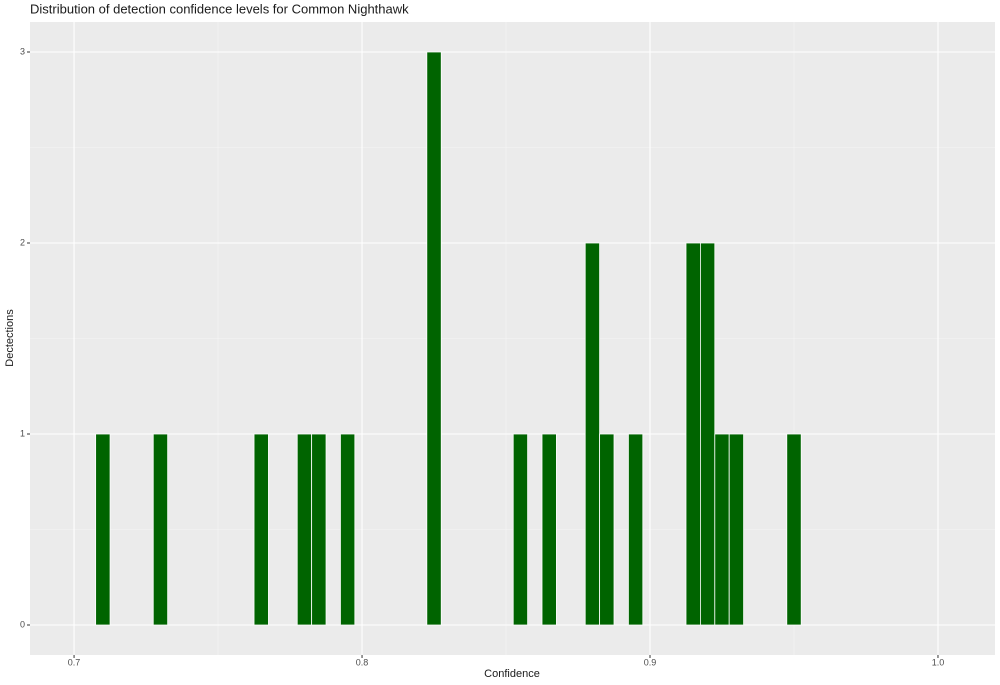 The image size is (1000, 685). I want to click on x-tick-label: 0.8, so click(362, 662).